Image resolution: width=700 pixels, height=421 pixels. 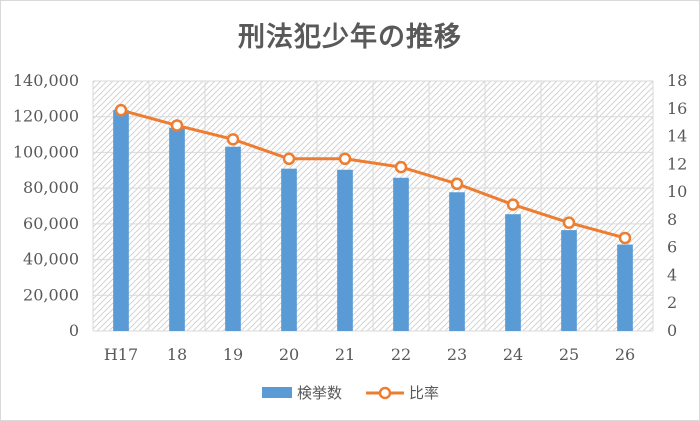 I want to click on x-tick-label: 18, so click(x=177, y=354).